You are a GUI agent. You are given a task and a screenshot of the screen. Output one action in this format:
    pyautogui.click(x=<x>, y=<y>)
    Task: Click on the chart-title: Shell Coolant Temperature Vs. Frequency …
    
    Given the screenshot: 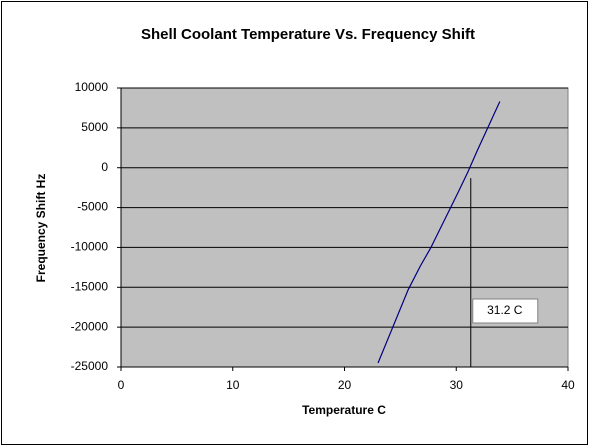 What is the action you would take?
    pyautogui.click(x=308, y=34)
    